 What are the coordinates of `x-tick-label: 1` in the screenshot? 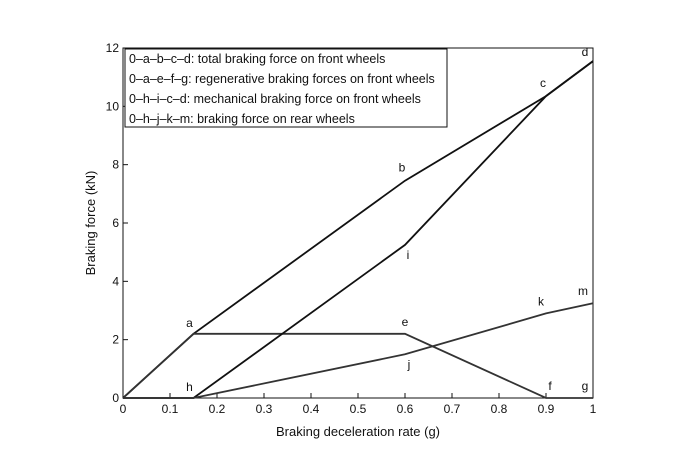 It's located at (593, 409).